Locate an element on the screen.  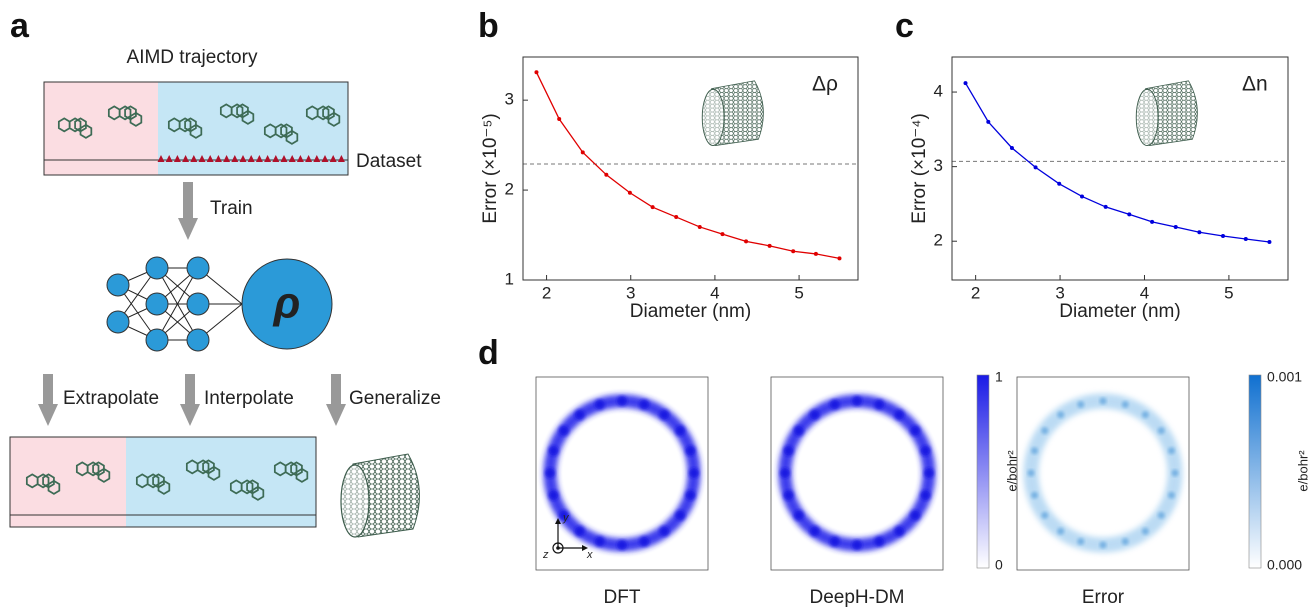
panel-label: d is located at coordinates (488, 353).